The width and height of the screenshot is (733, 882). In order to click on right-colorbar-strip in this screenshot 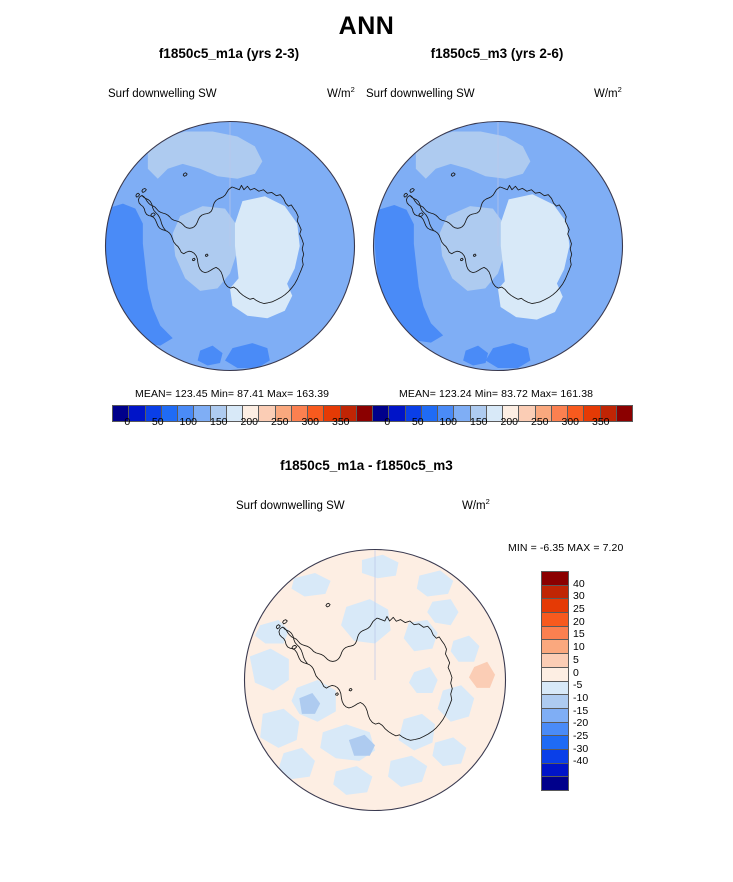, I will do `click(502, 413)`.